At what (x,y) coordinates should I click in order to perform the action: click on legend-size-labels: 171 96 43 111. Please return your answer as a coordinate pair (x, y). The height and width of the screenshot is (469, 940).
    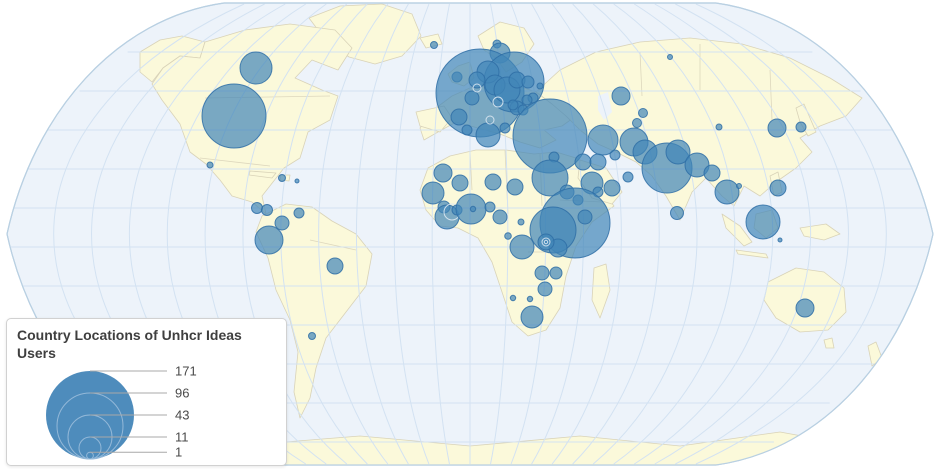
    Looking at the image, I should click on (186, 412).